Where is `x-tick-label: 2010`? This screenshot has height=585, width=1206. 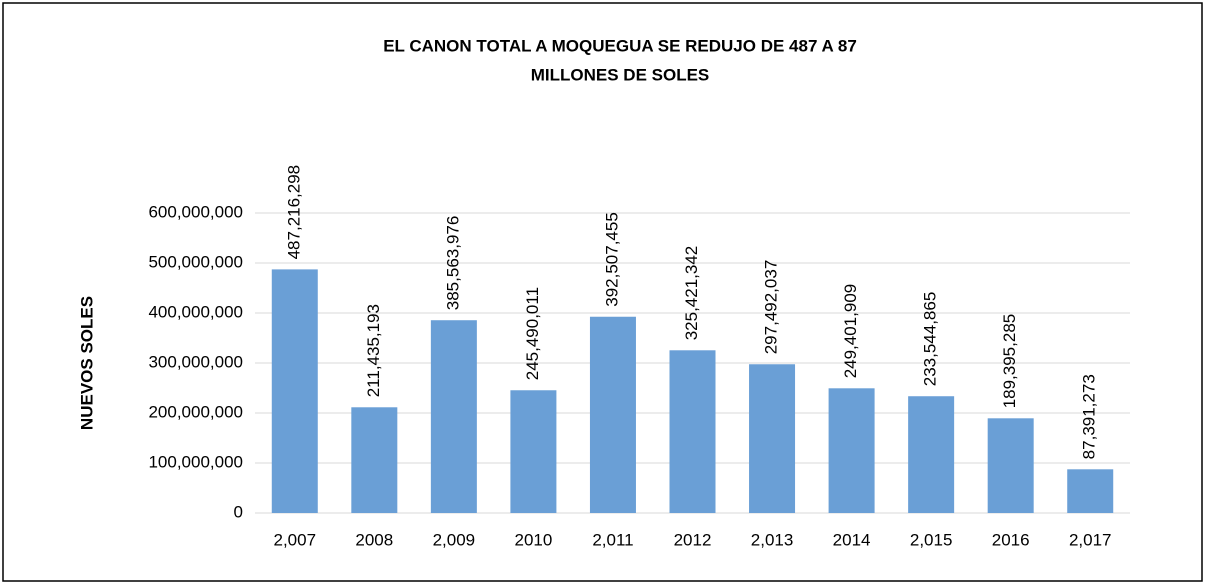
x-tick-label: 2010 is located at coordinates (533, 539).